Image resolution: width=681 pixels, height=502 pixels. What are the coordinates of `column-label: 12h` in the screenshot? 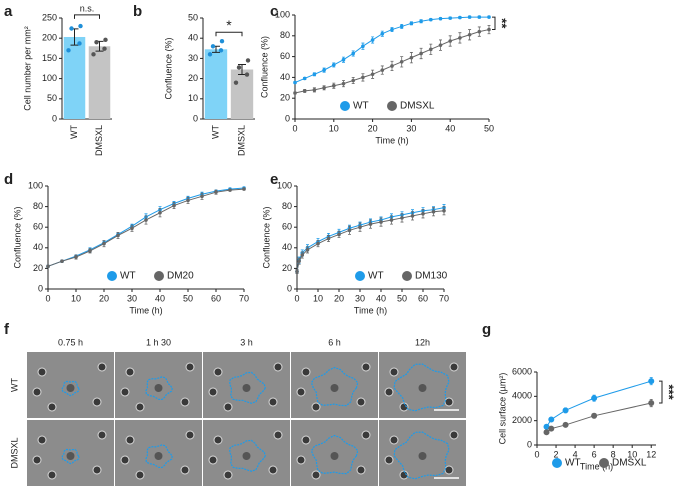 It's located at (422, 342).